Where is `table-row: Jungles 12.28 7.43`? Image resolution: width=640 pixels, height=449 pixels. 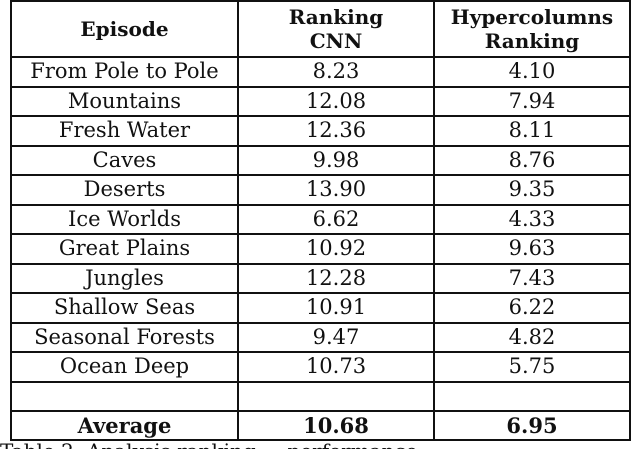
table-row: Jungles 12.28 7.43 is located at coordinates (320, 278).